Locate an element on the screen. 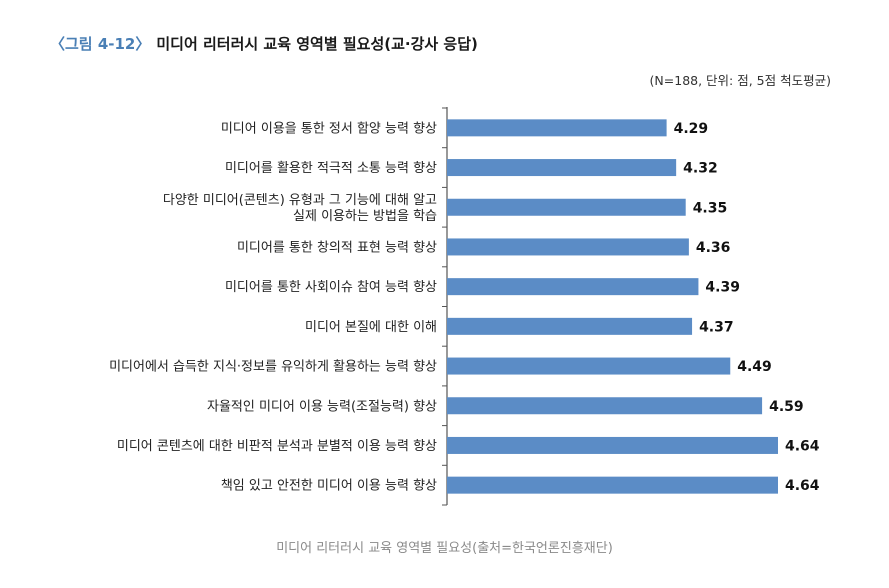 Image resolution: width=889 pixels, height=588 pixels. category-label: 다양한 미디어(콘텐츠) 유형과 그 기능에 대해 알고 is located at coordinates (300, 200).